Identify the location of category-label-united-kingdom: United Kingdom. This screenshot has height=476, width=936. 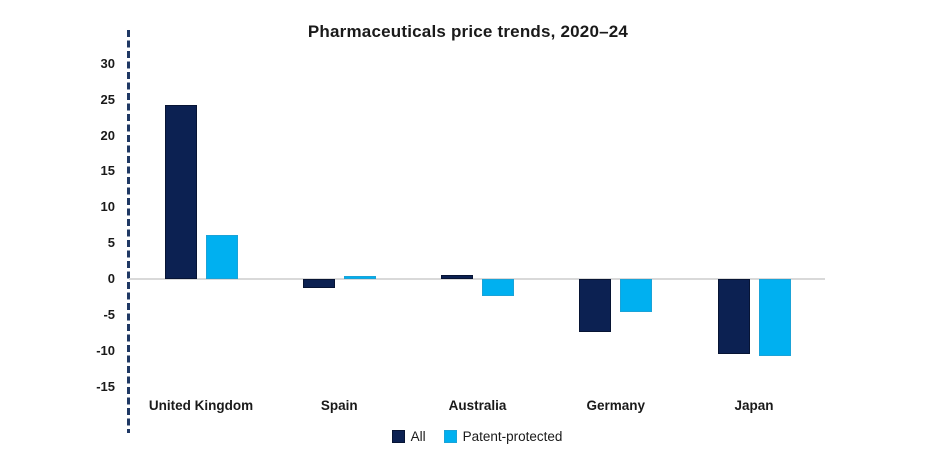
(201, 405).